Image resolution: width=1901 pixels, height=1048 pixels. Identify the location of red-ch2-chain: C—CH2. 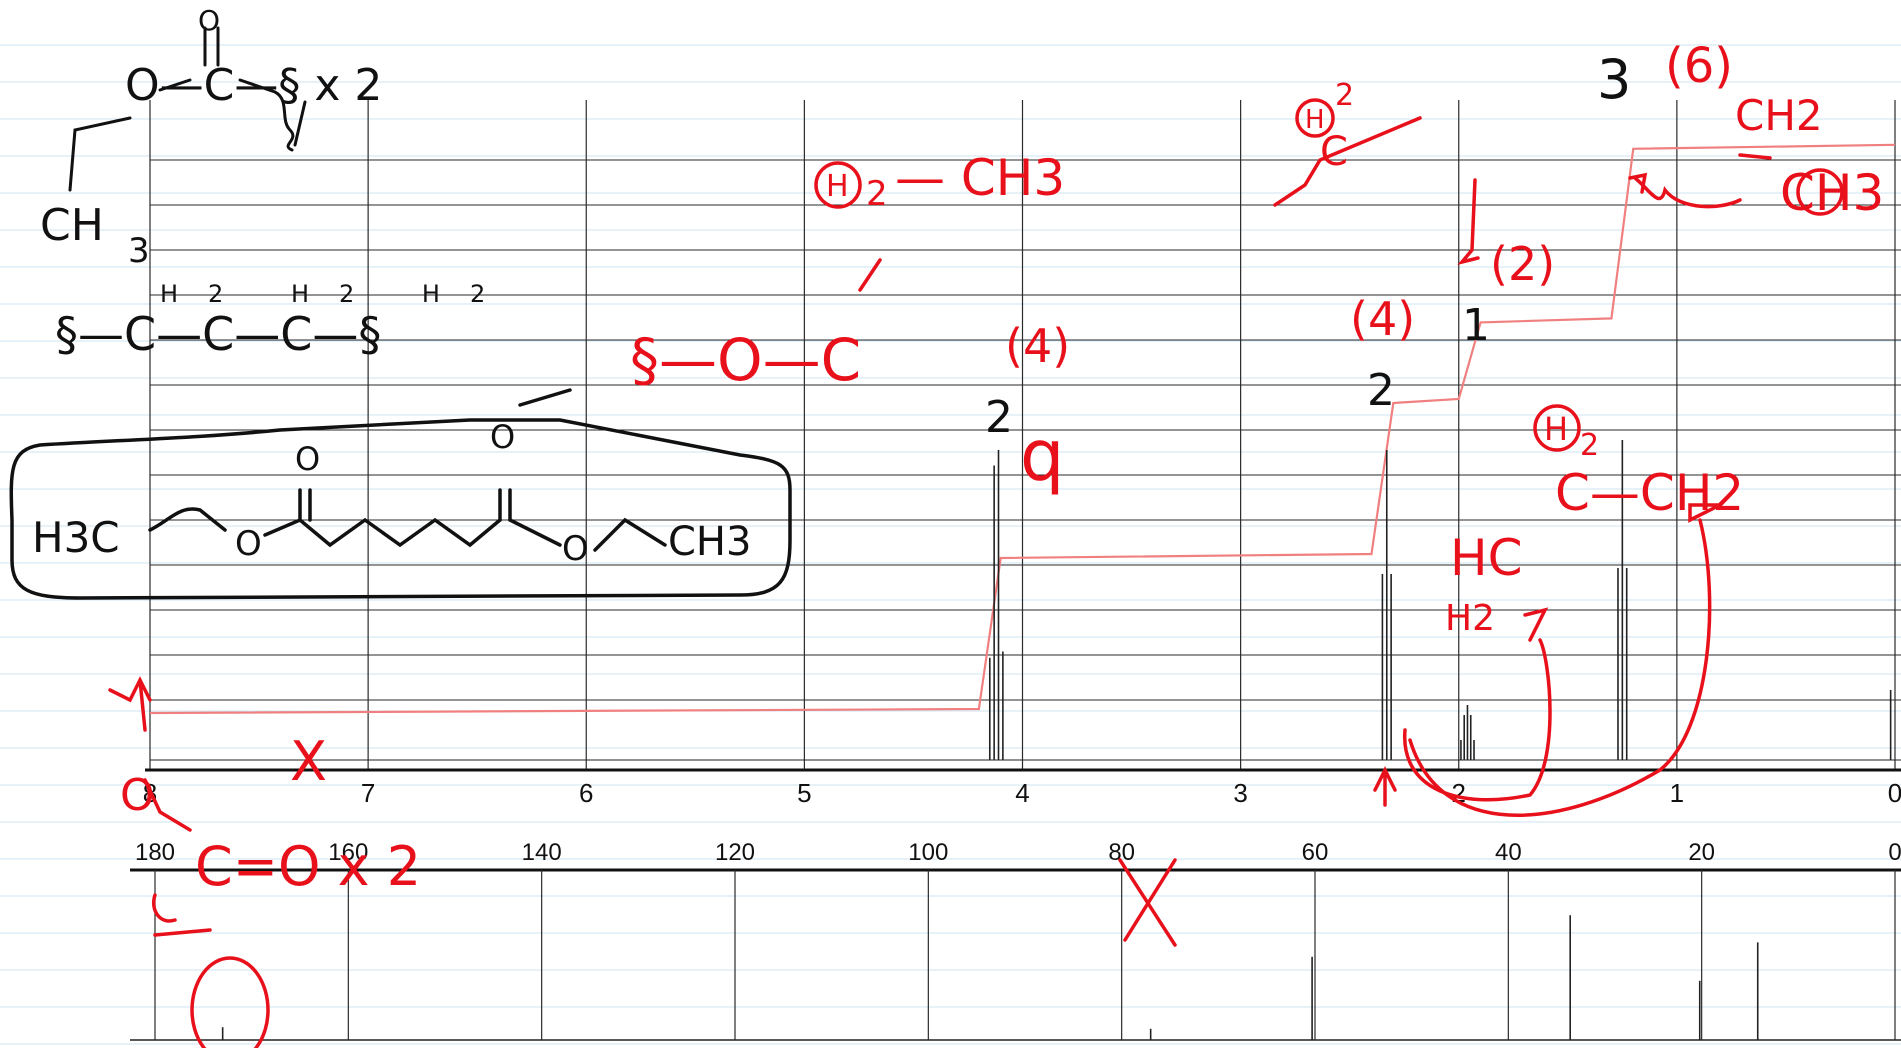
(1649, 493).